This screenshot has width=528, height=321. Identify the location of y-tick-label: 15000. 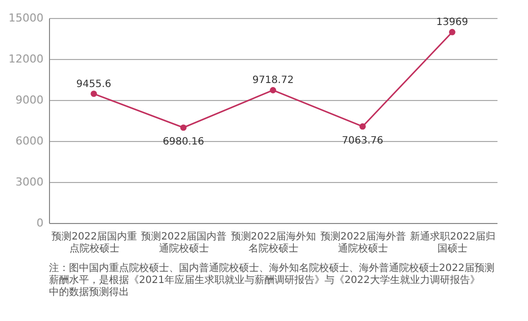
(26, 18).